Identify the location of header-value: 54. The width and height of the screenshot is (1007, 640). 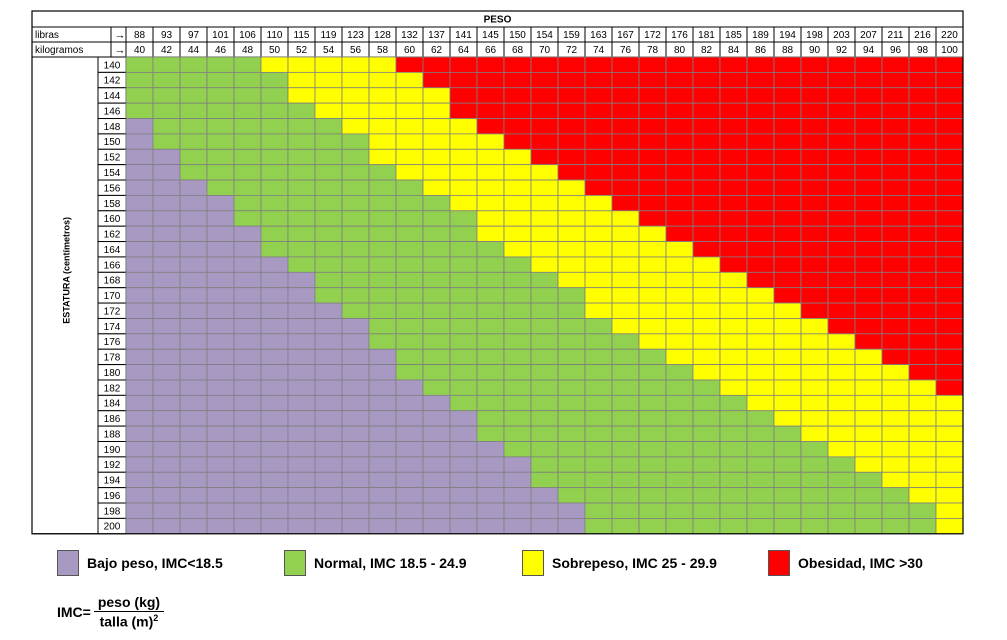
(329, 50).